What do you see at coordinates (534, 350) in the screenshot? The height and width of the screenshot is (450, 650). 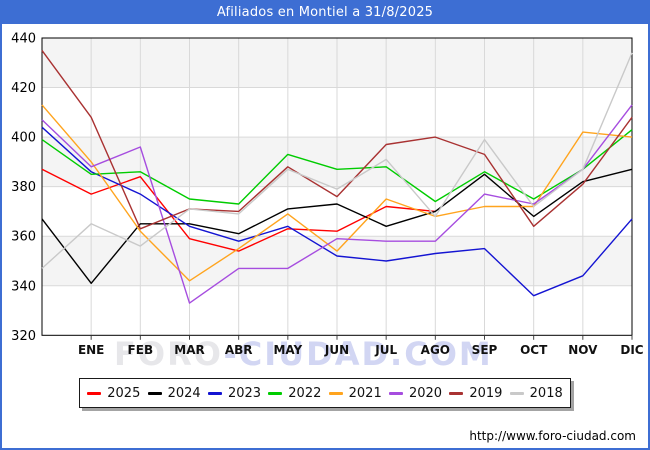 I see `x-axis-label: OCT` at bounding box center [534, 350].